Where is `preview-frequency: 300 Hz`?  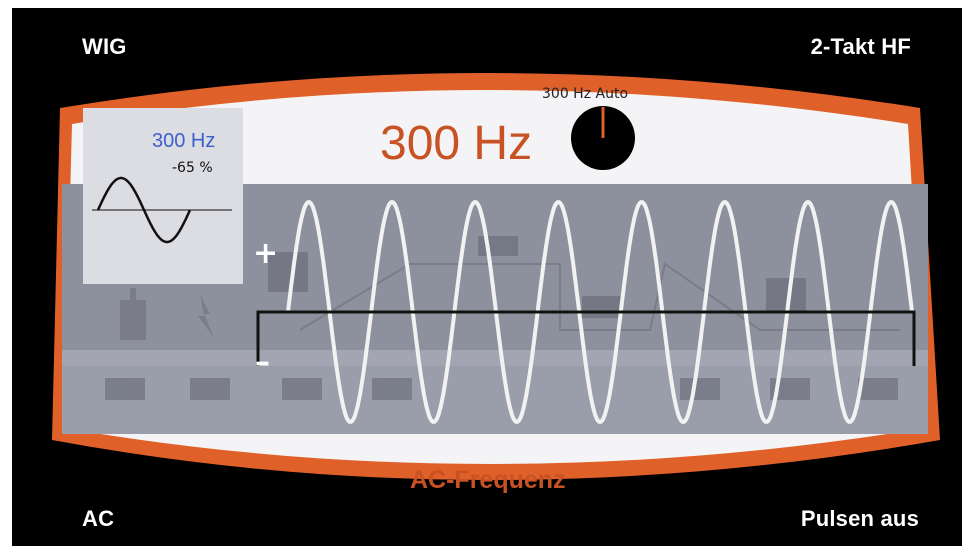
preview-frequency: 300 Hz is located at coordinates (184, 141).